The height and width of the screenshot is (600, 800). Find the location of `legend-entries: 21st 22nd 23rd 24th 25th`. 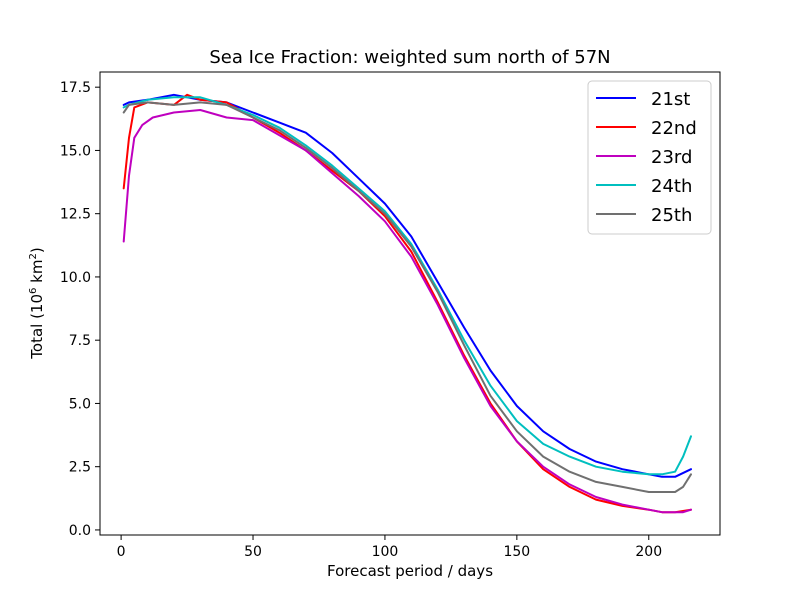

legend-entries: 21st 22nd 23rd 24th 25th is located at coordinates (646, 157).